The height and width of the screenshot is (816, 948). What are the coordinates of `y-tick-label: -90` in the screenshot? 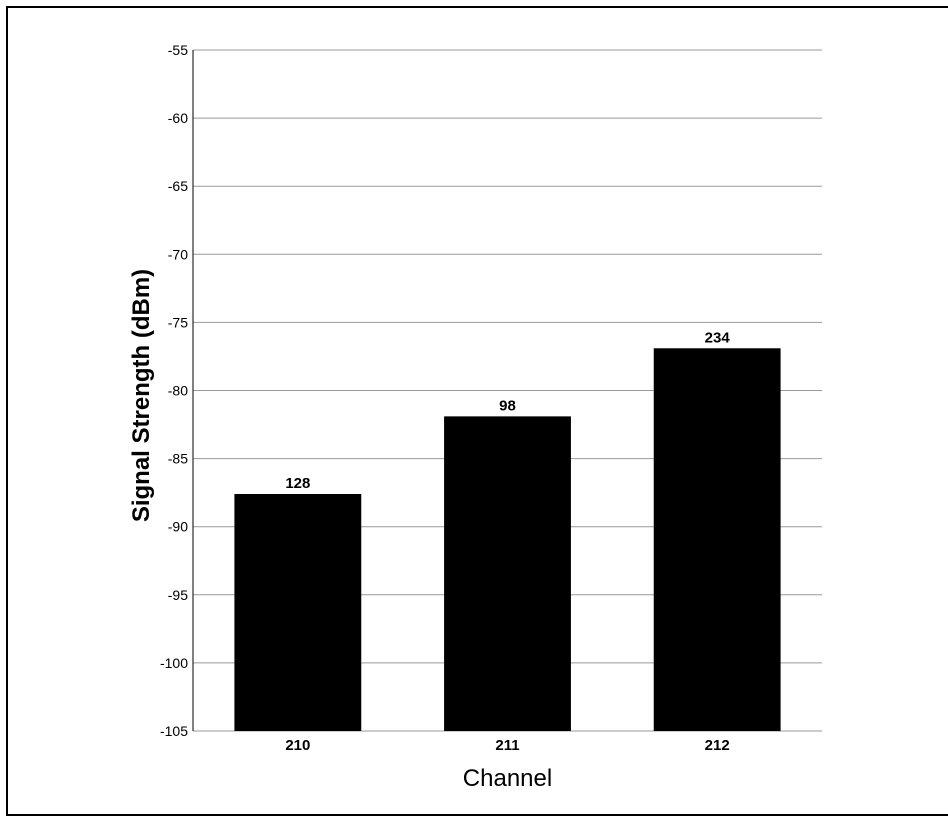 It's located at (178, 527).